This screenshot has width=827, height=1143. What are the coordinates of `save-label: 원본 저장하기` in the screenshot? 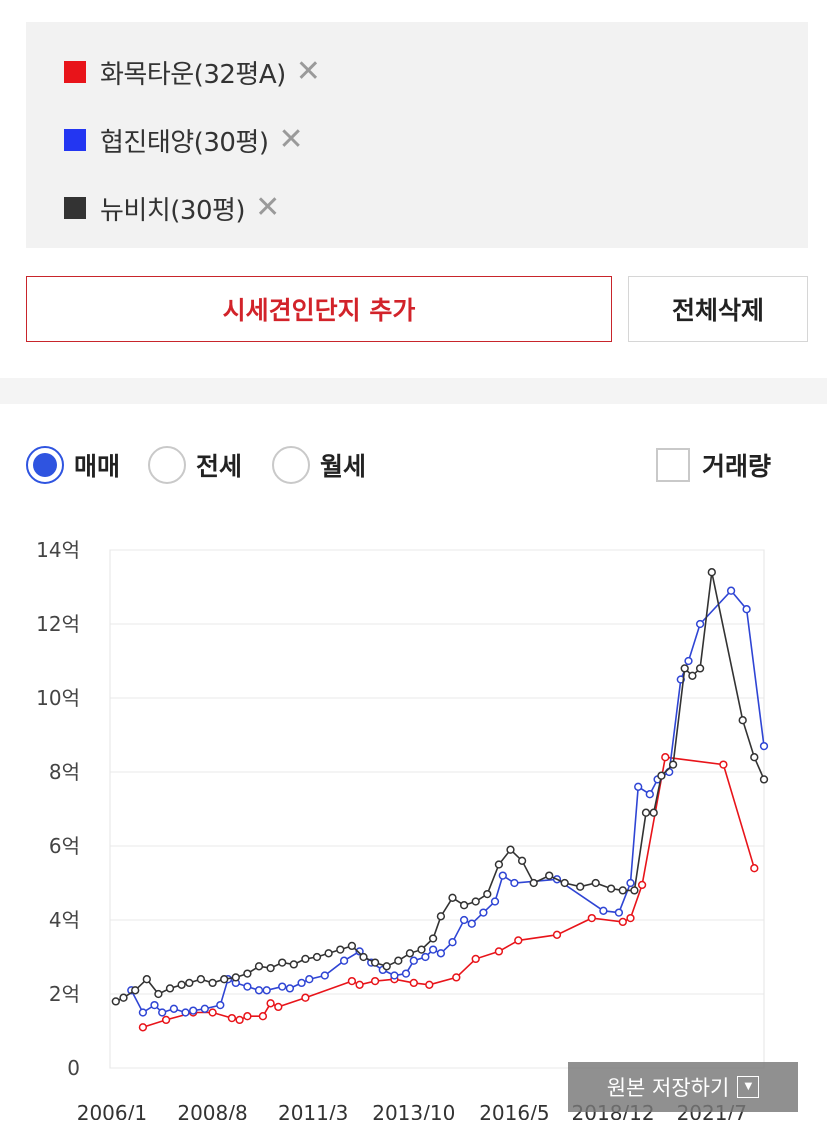 It's located at (668, 1088).